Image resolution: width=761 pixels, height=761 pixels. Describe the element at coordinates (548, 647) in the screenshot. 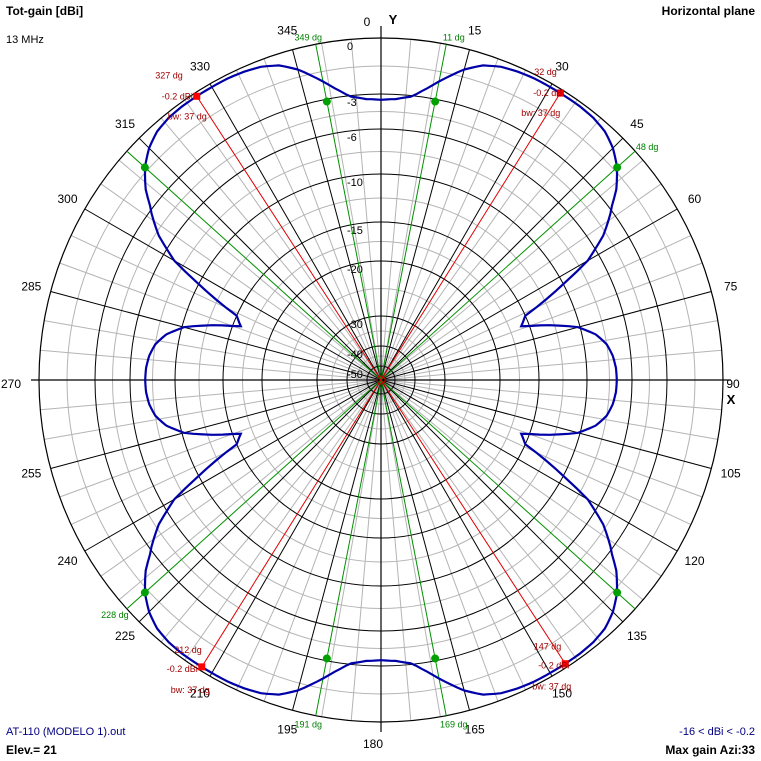

I see `main-lobe-angle-label: 147 dg` at that location.